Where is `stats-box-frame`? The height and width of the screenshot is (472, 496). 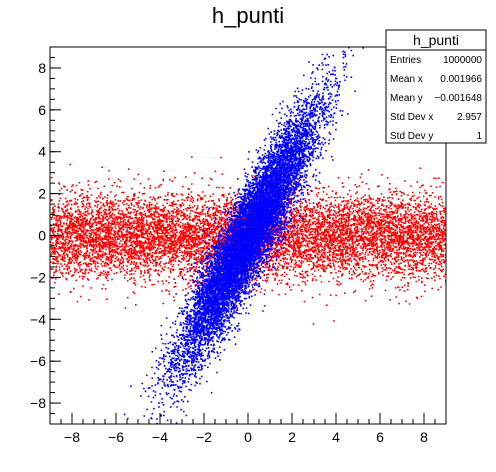
stats-box-frame is located at coordinates (436, 86).